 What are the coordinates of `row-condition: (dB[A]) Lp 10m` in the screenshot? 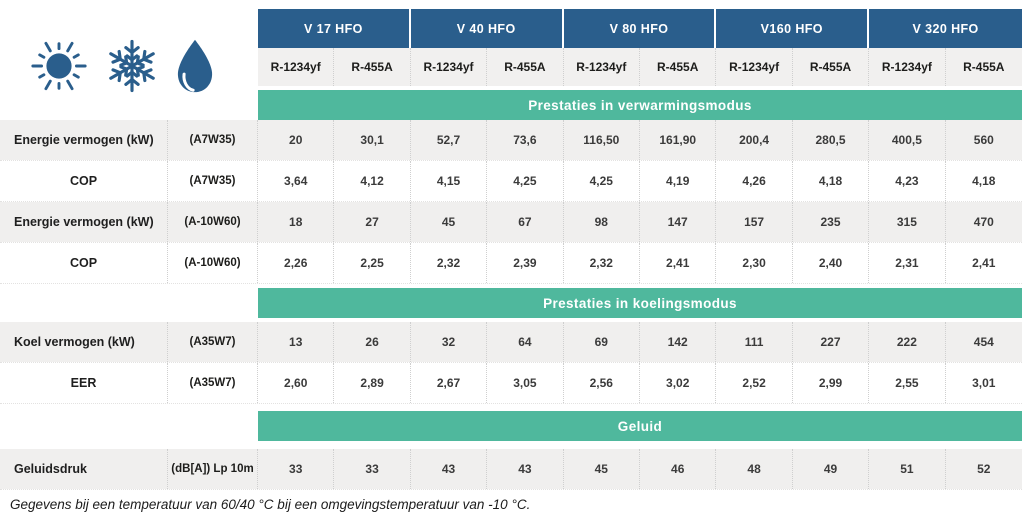 It's located at (213, 469).